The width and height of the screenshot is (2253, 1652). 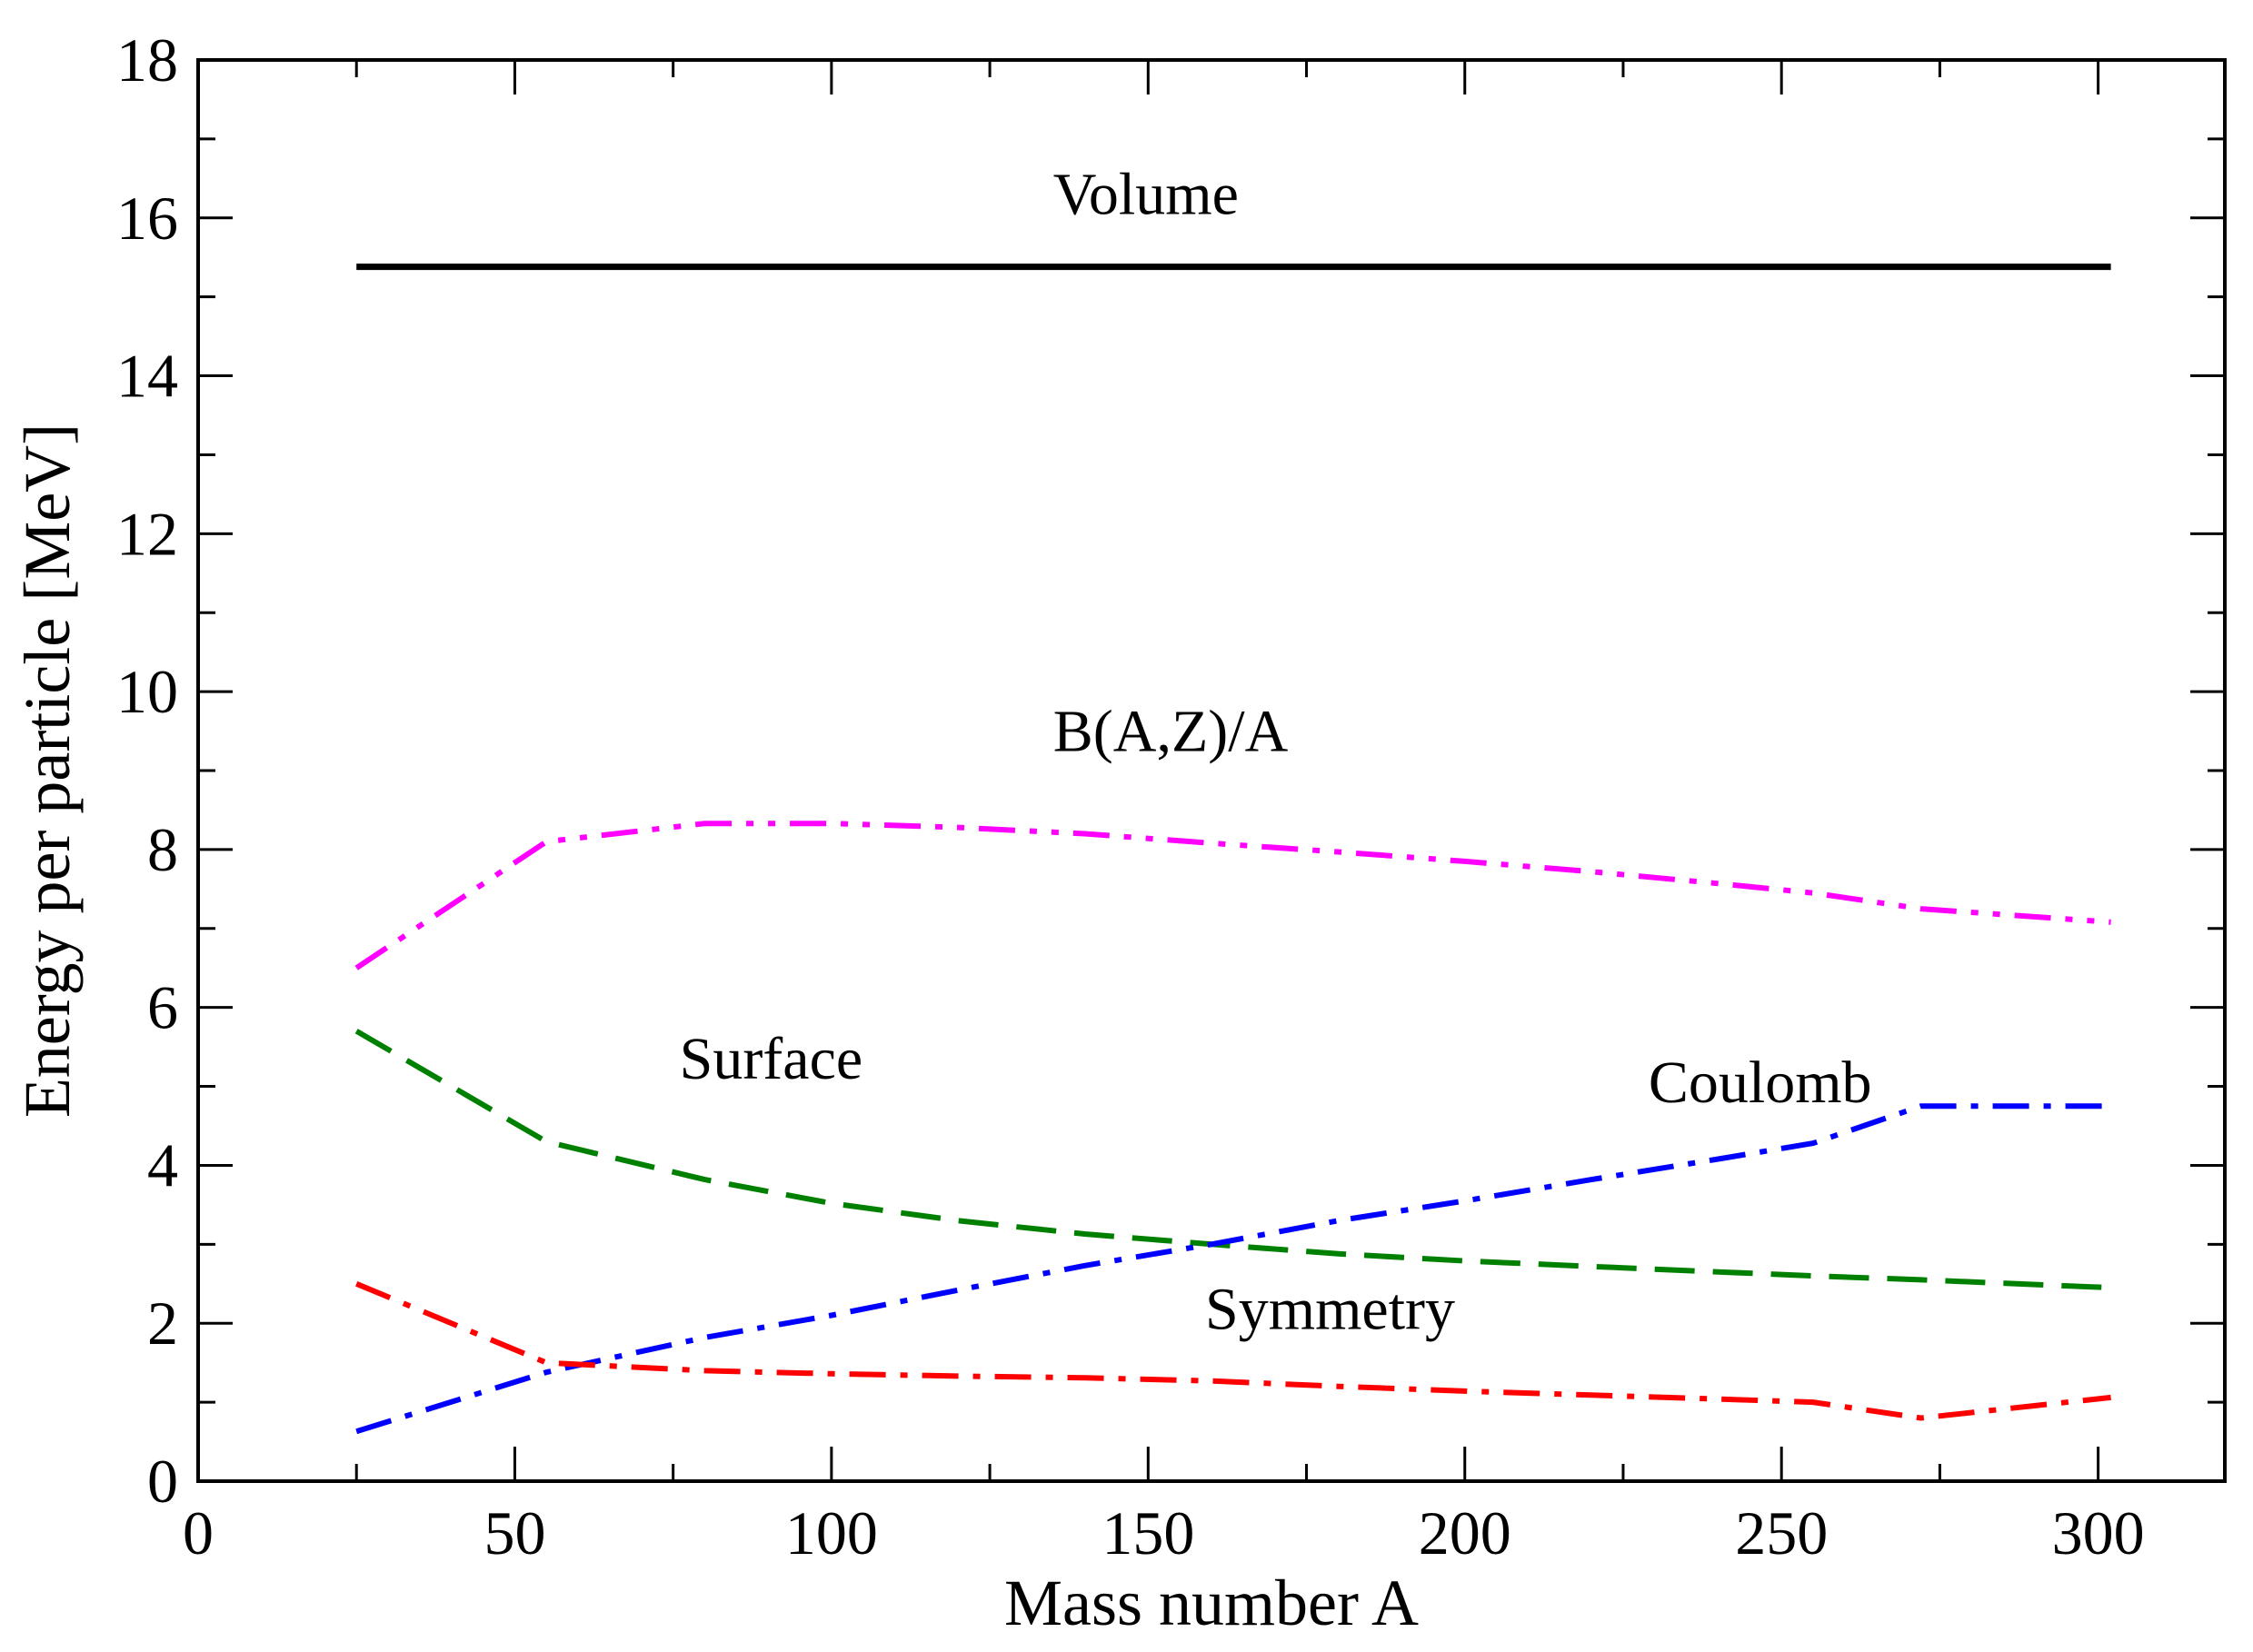 What do you see at coordinates (1465, 1532) in the screenshot?
I see `x-tick-label: 200` at bounding box center [1465, 1532].